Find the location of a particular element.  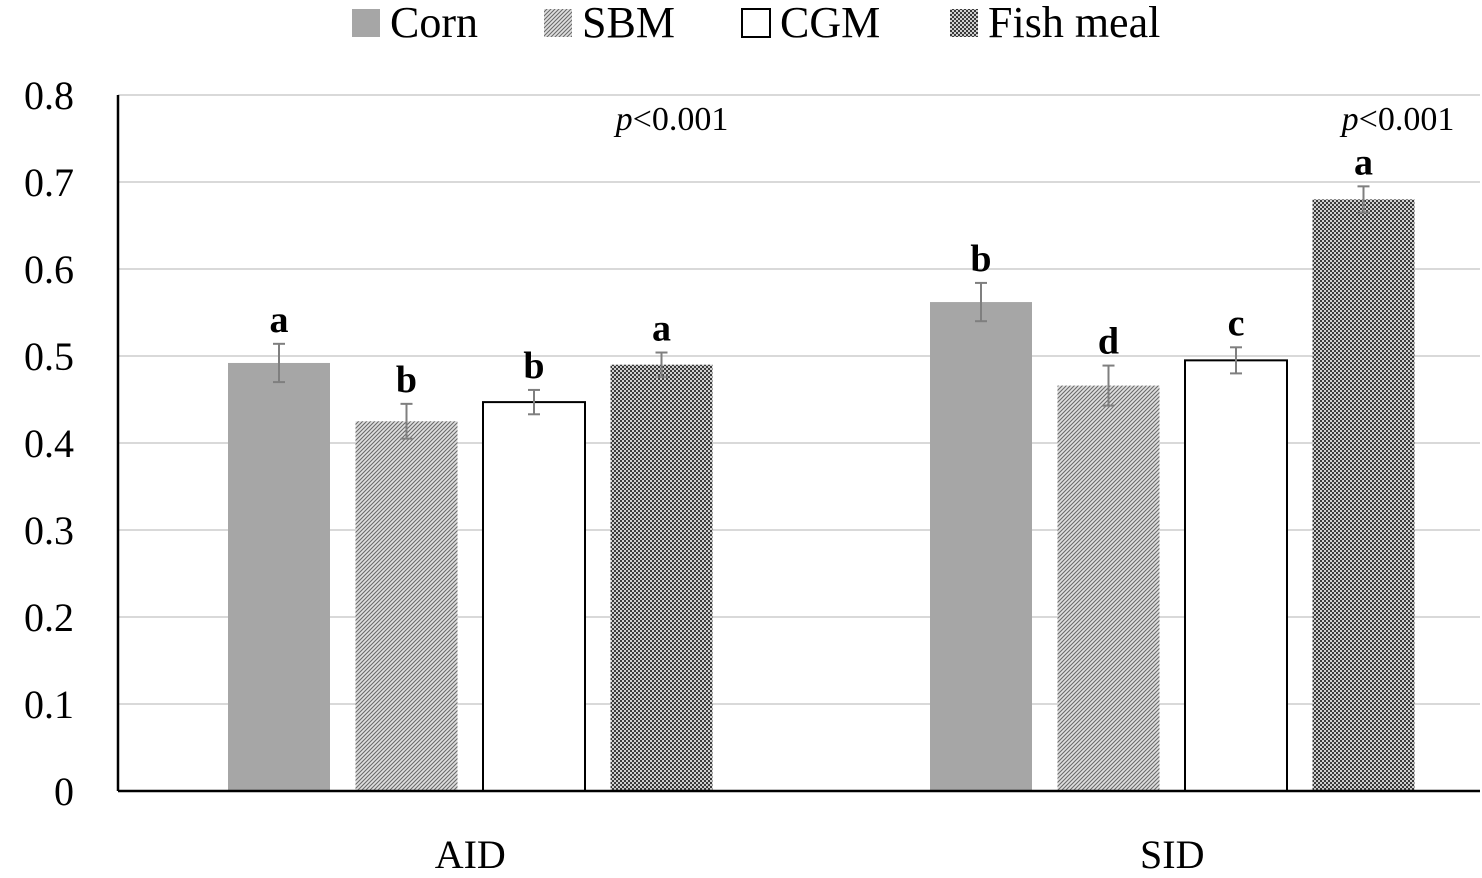

y-tick-label: 0.1 is located at coordinates (49, 704).